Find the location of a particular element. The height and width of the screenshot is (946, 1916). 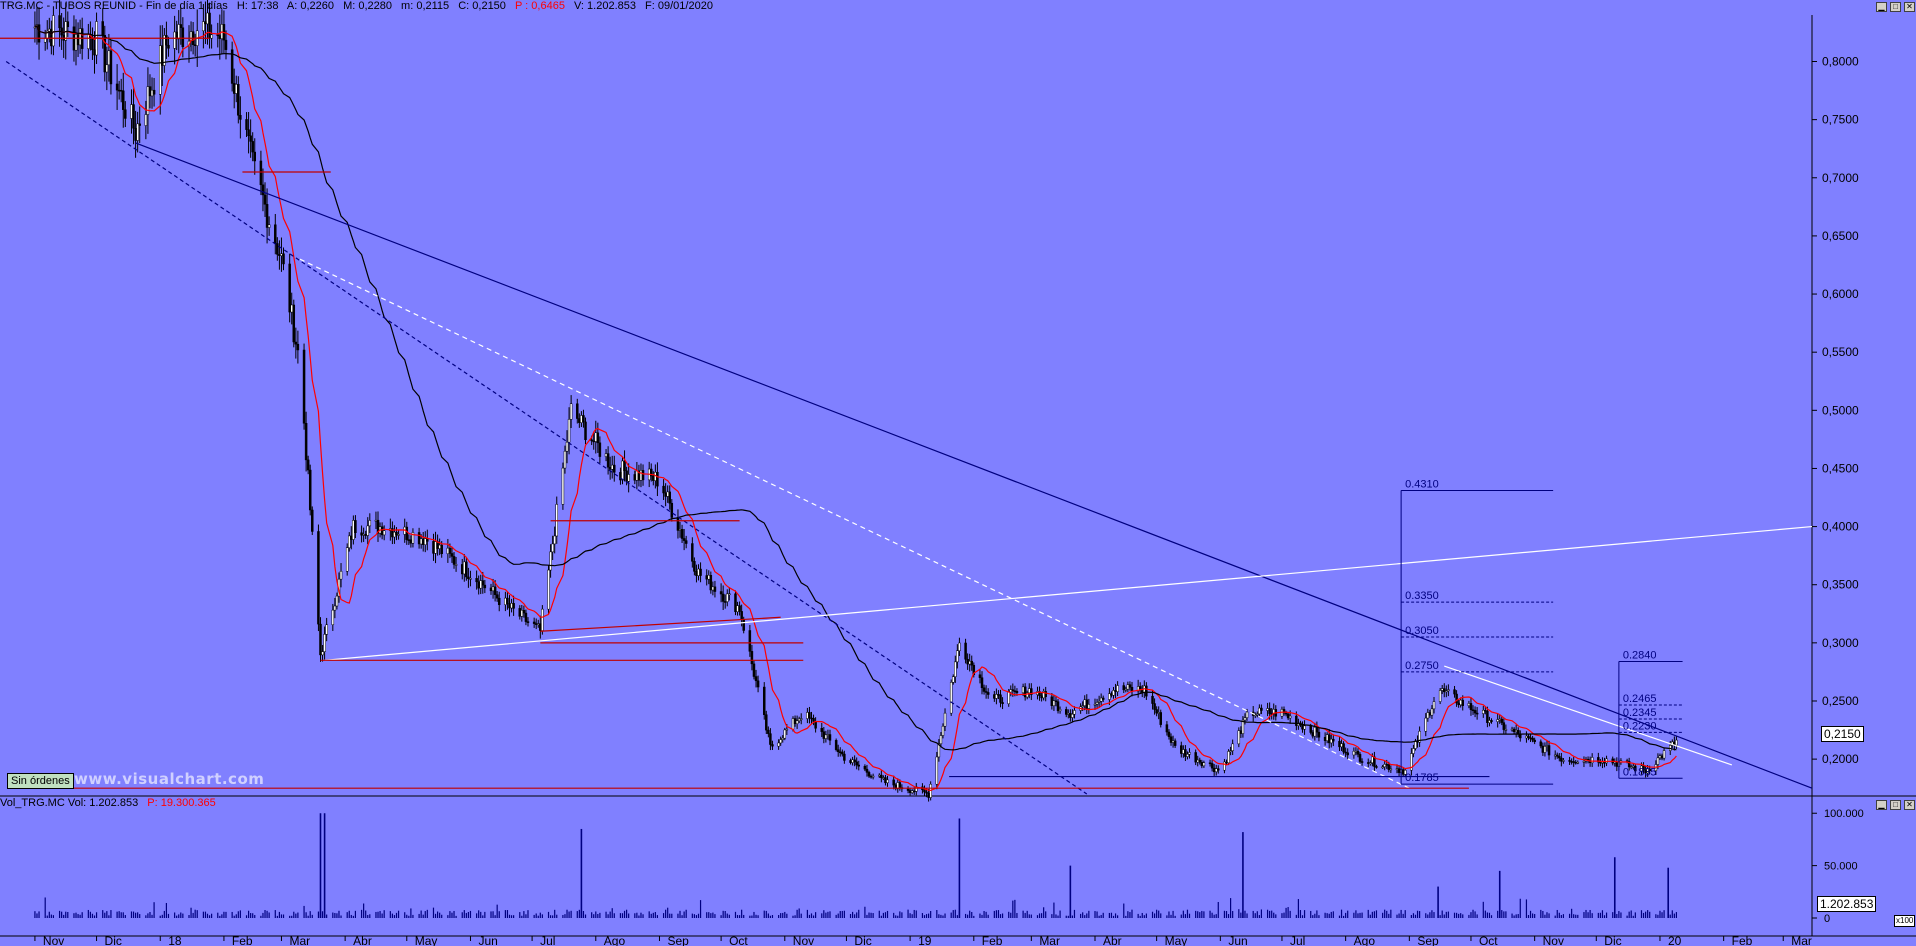

volume-minimize-icon: ▁ is located at coordinates (1881, 805).